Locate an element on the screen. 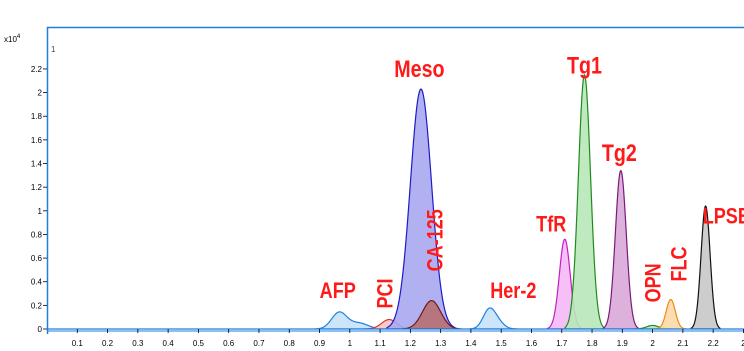 The width and height of the screenshot is (744, 351). x-tick-label: 1.9 is located at coordinates (623, 343).